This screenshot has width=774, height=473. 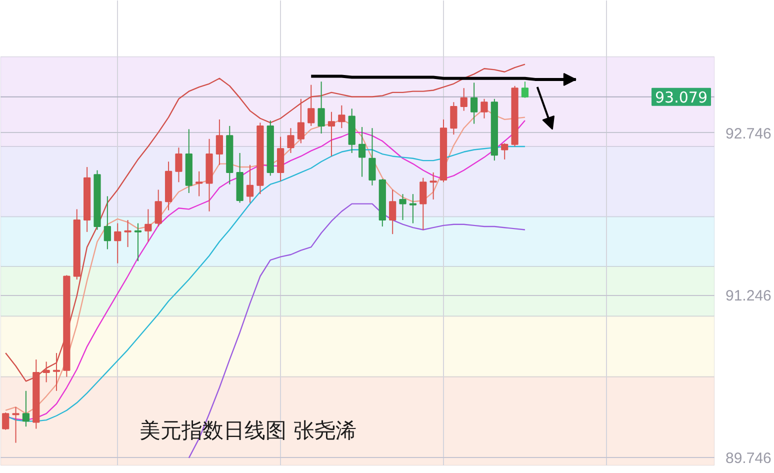 What do you see at coordinates (681, 97) in the screenshot?
I see `ref-line-label: 93.079` at bounding box center [681, 97].